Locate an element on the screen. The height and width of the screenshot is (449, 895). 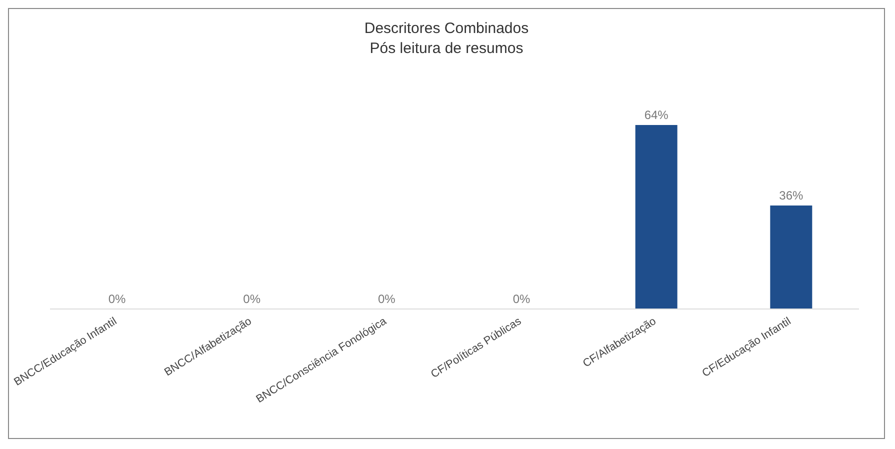
data-label: 64% is located at coordinates (656, 115).